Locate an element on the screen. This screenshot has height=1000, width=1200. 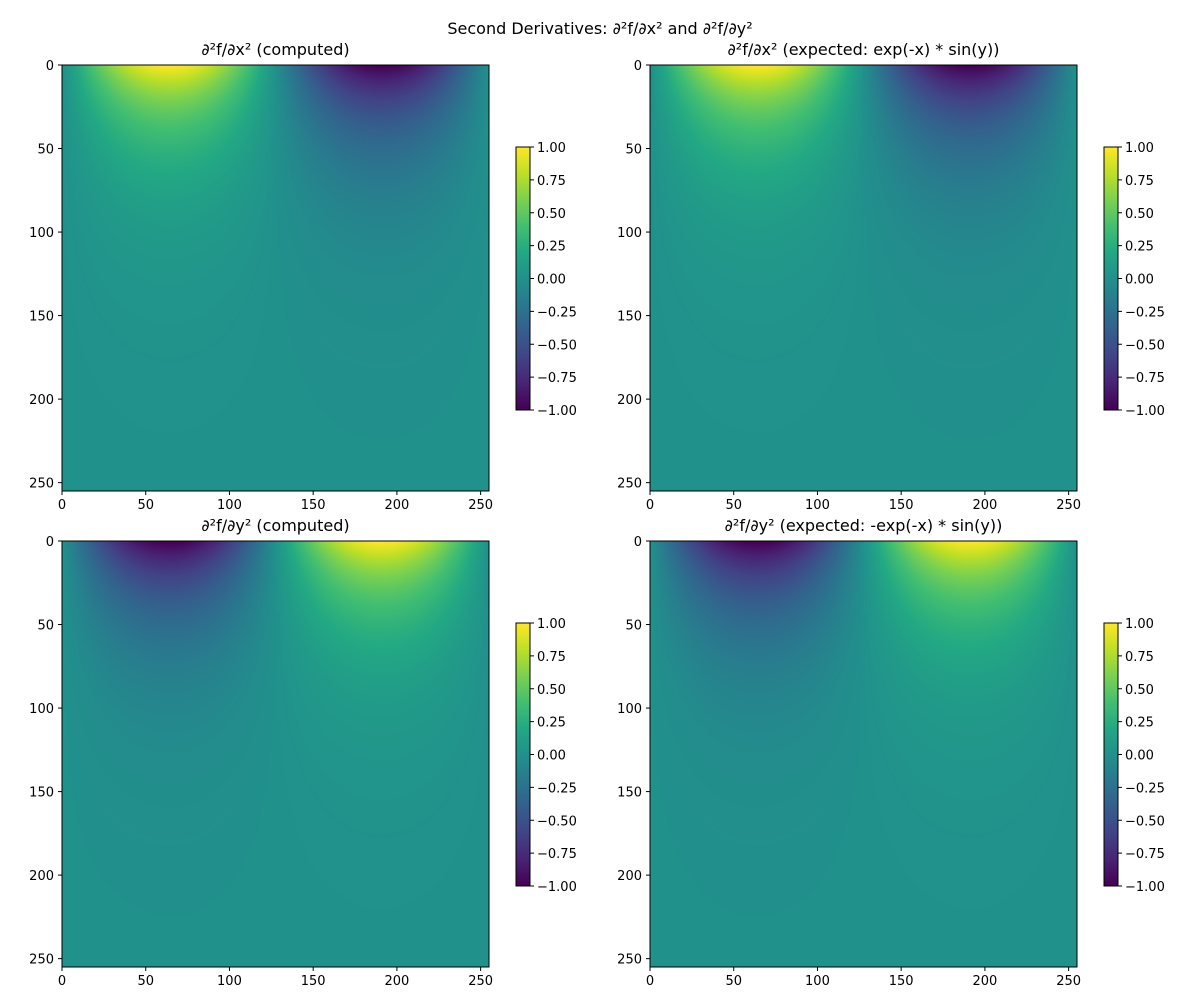
subplot-title: ∂²f/∂y² (expected: -exp(-x) * sin(y)) is located at coordinates (864, 525).